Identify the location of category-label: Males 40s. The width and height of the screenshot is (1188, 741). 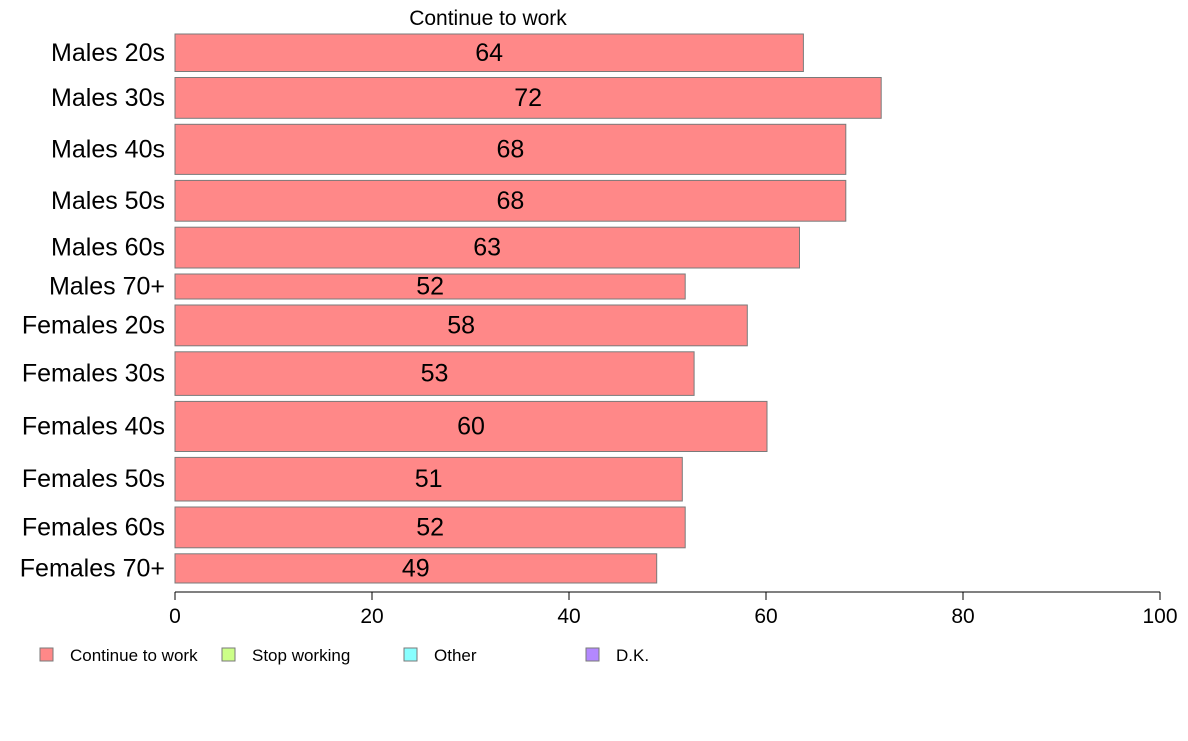
(108, 149).